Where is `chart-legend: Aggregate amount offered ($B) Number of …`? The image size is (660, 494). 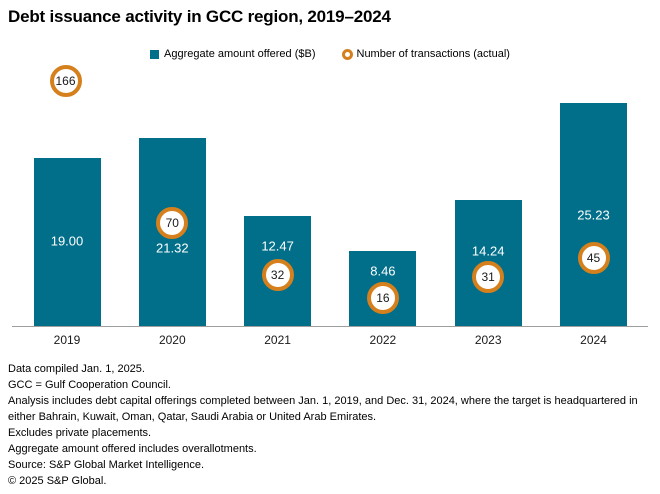
chart-legend: Aggregate amount offered ($B) Number of … is located at coordinates (330, 54).